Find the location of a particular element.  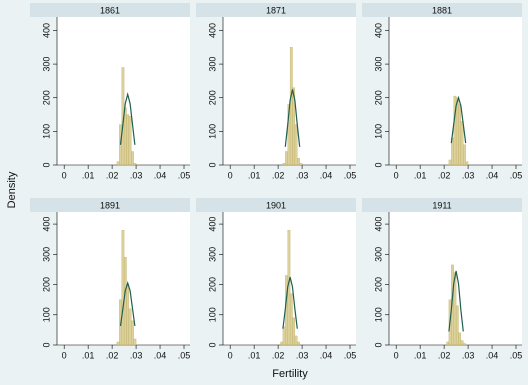

panel-title: 1861 is located at coordinates (110, 10).